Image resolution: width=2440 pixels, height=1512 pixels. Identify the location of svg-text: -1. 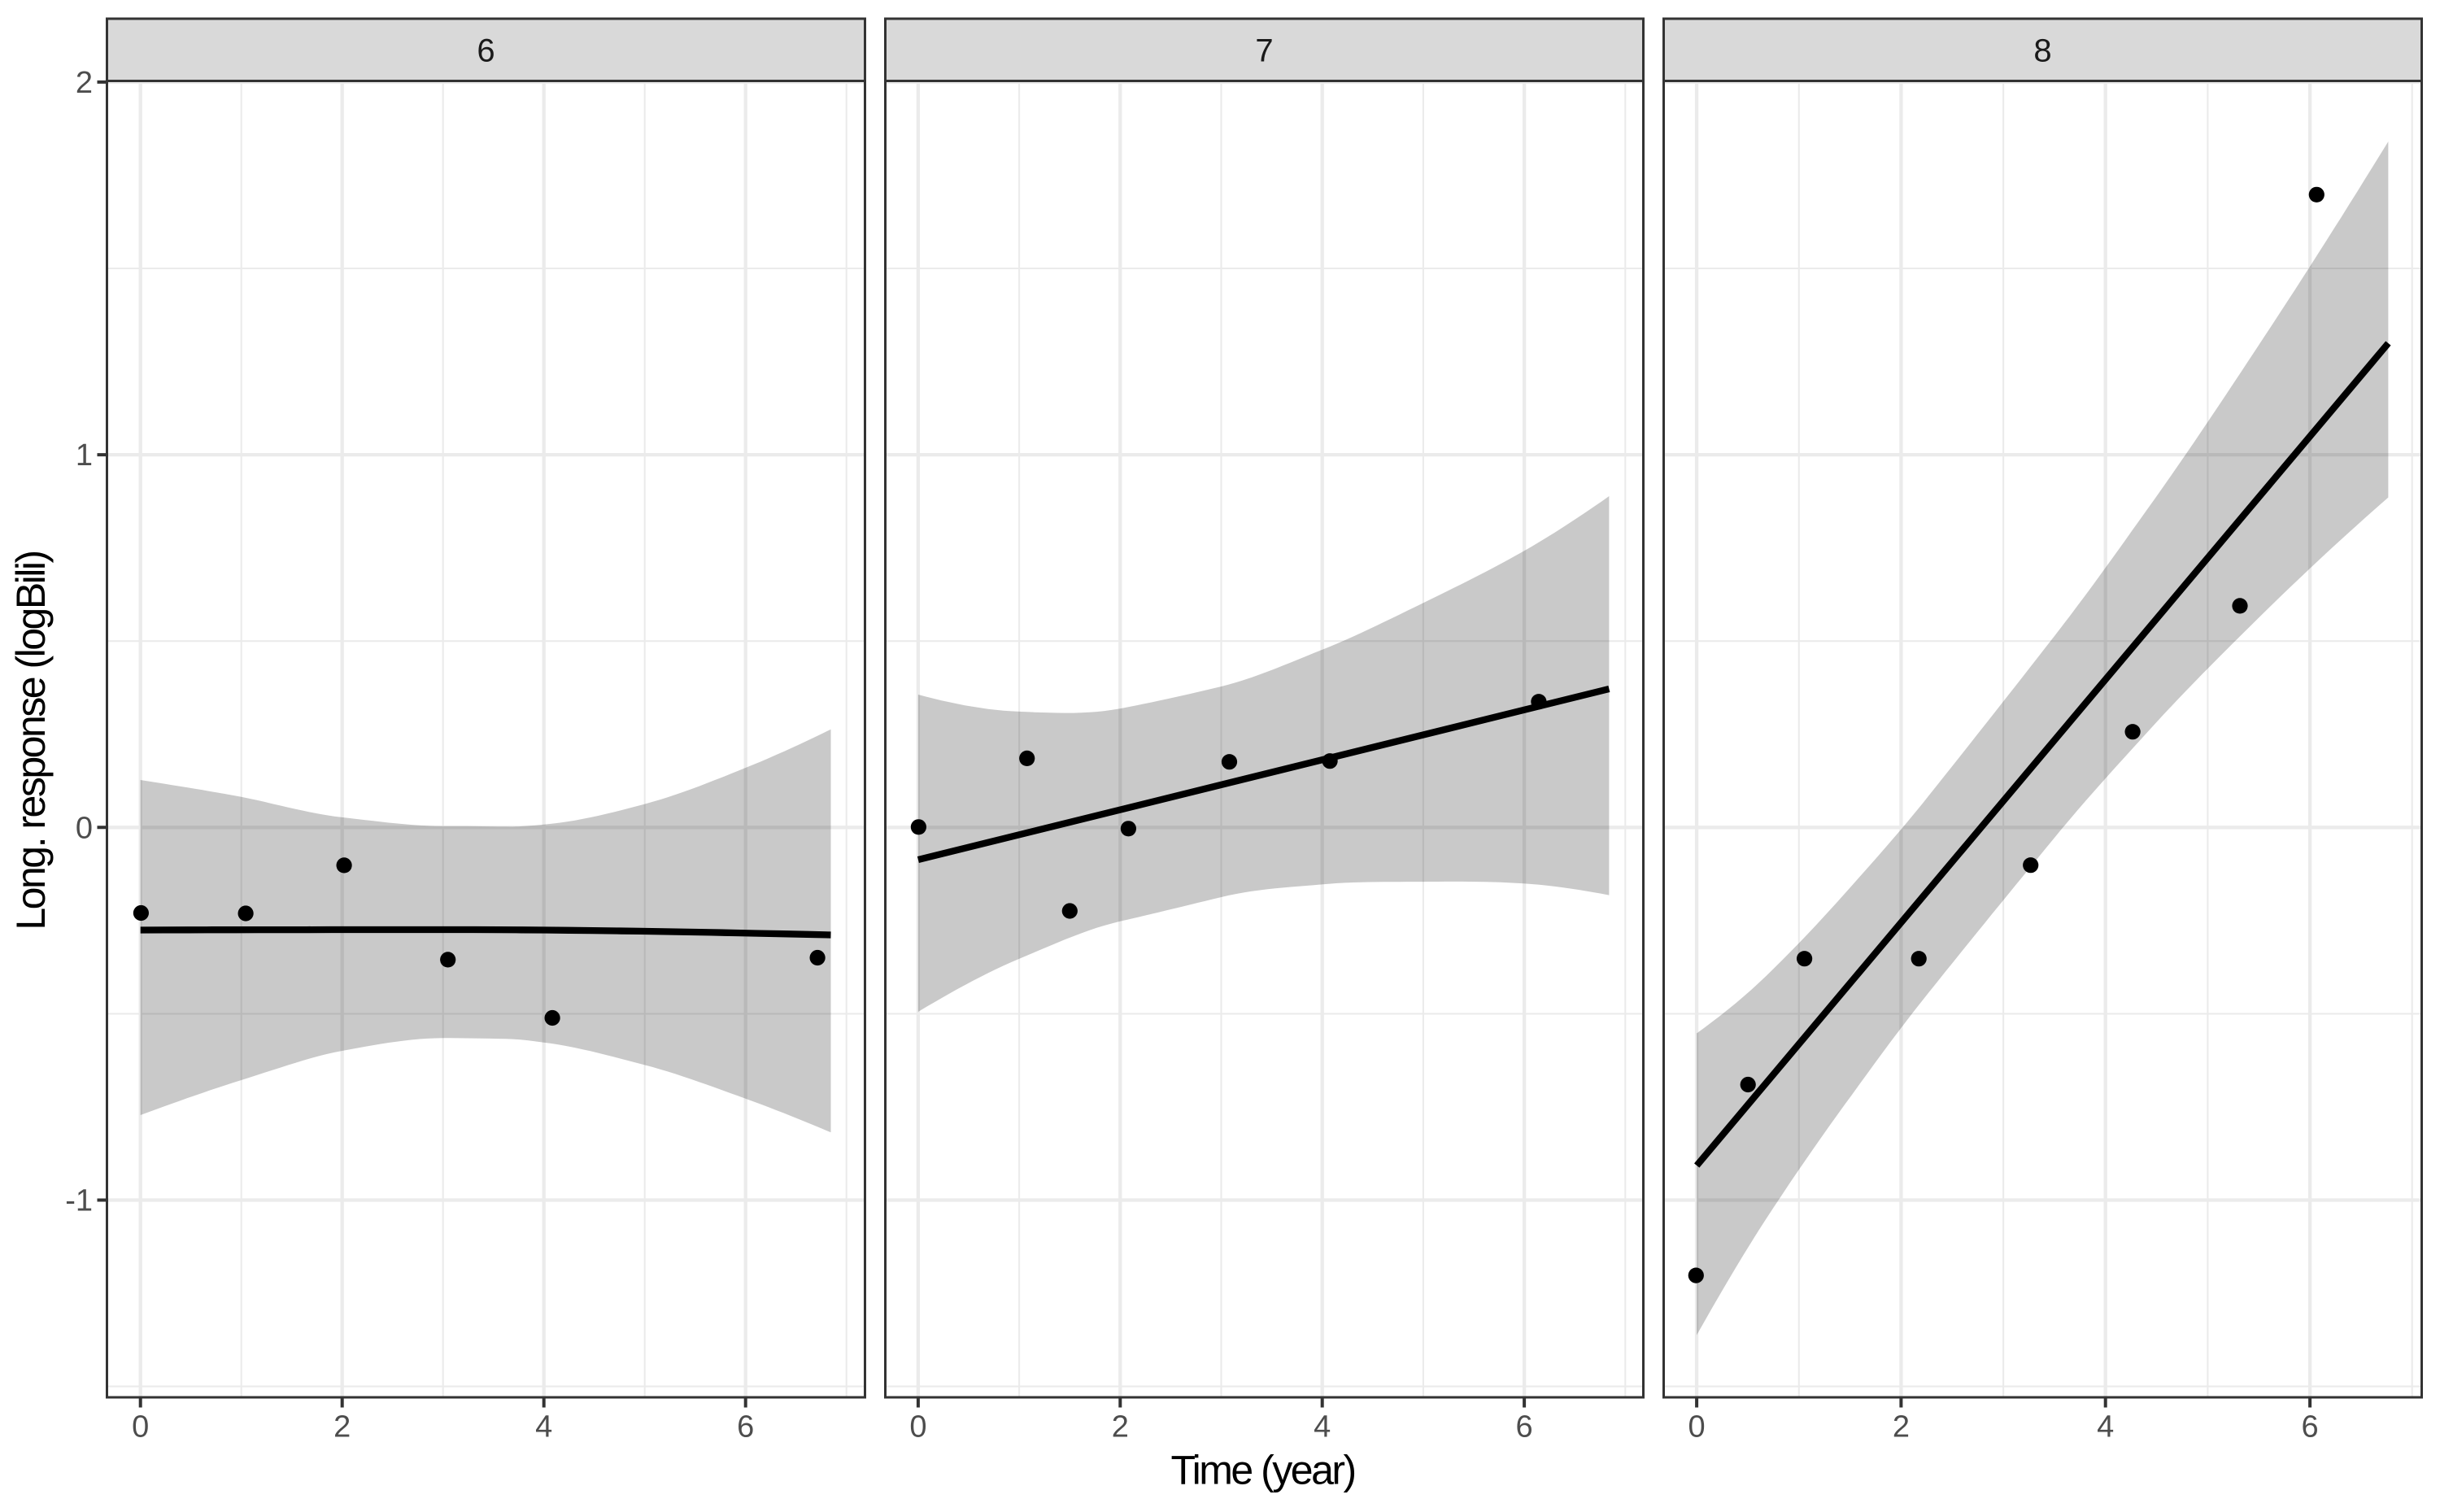
(79, 1201).